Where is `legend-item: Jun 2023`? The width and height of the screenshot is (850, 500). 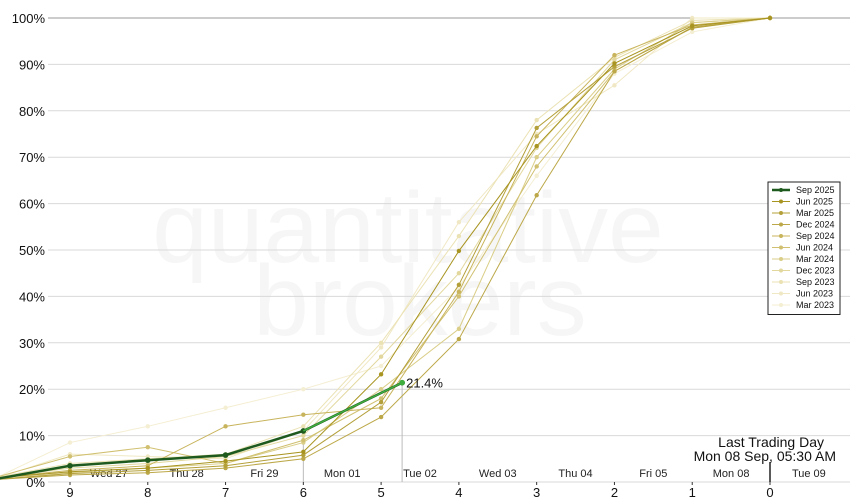
legend-item: Jun 2023 is located at coordinates (802, 294).